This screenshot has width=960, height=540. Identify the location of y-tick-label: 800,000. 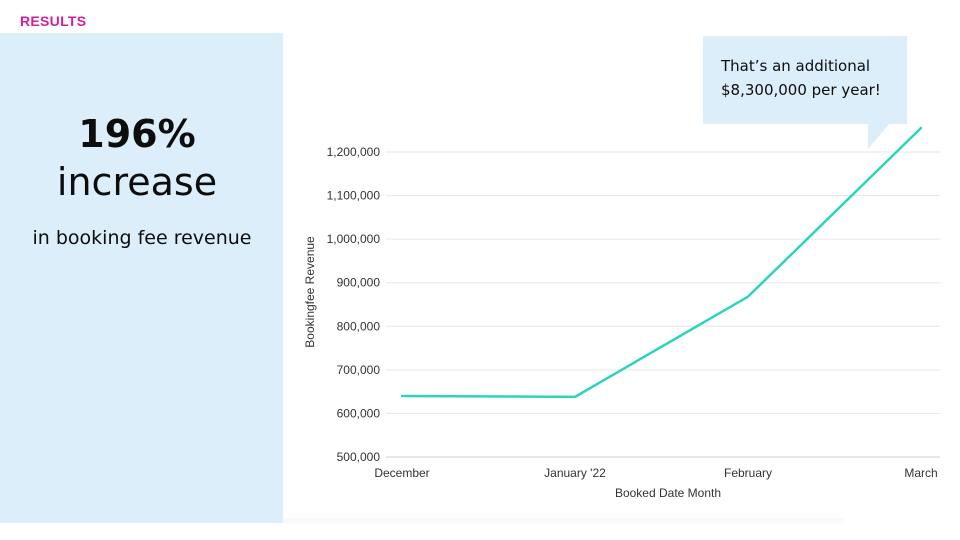
(359, 326).